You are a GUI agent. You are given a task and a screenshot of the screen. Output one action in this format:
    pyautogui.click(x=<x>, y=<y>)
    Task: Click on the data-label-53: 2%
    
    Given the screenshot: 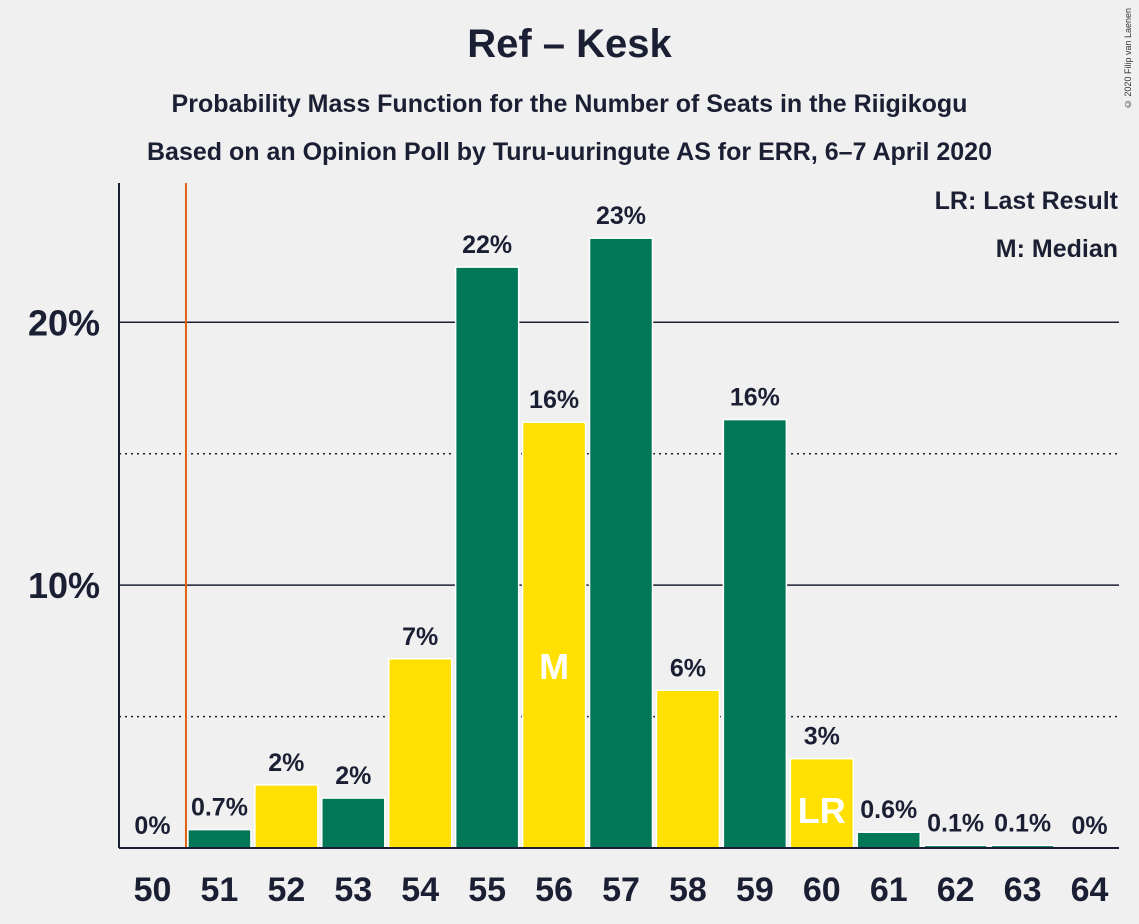 What is the action you would take?
    pyautogui.click(x=353, y=776)
    